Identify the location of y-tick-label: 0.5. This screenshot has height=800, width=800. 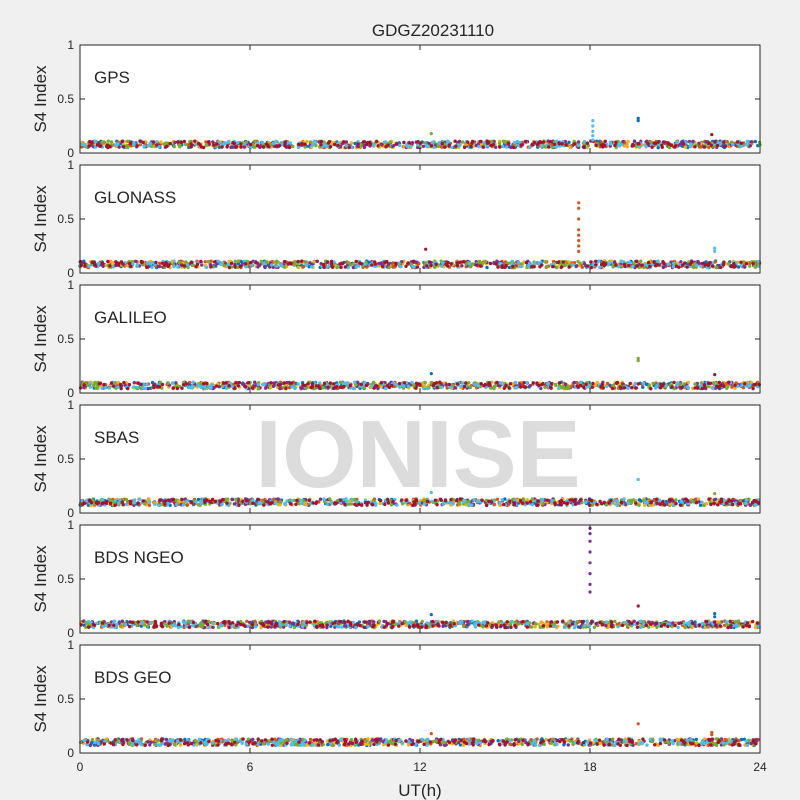
(65, 99).